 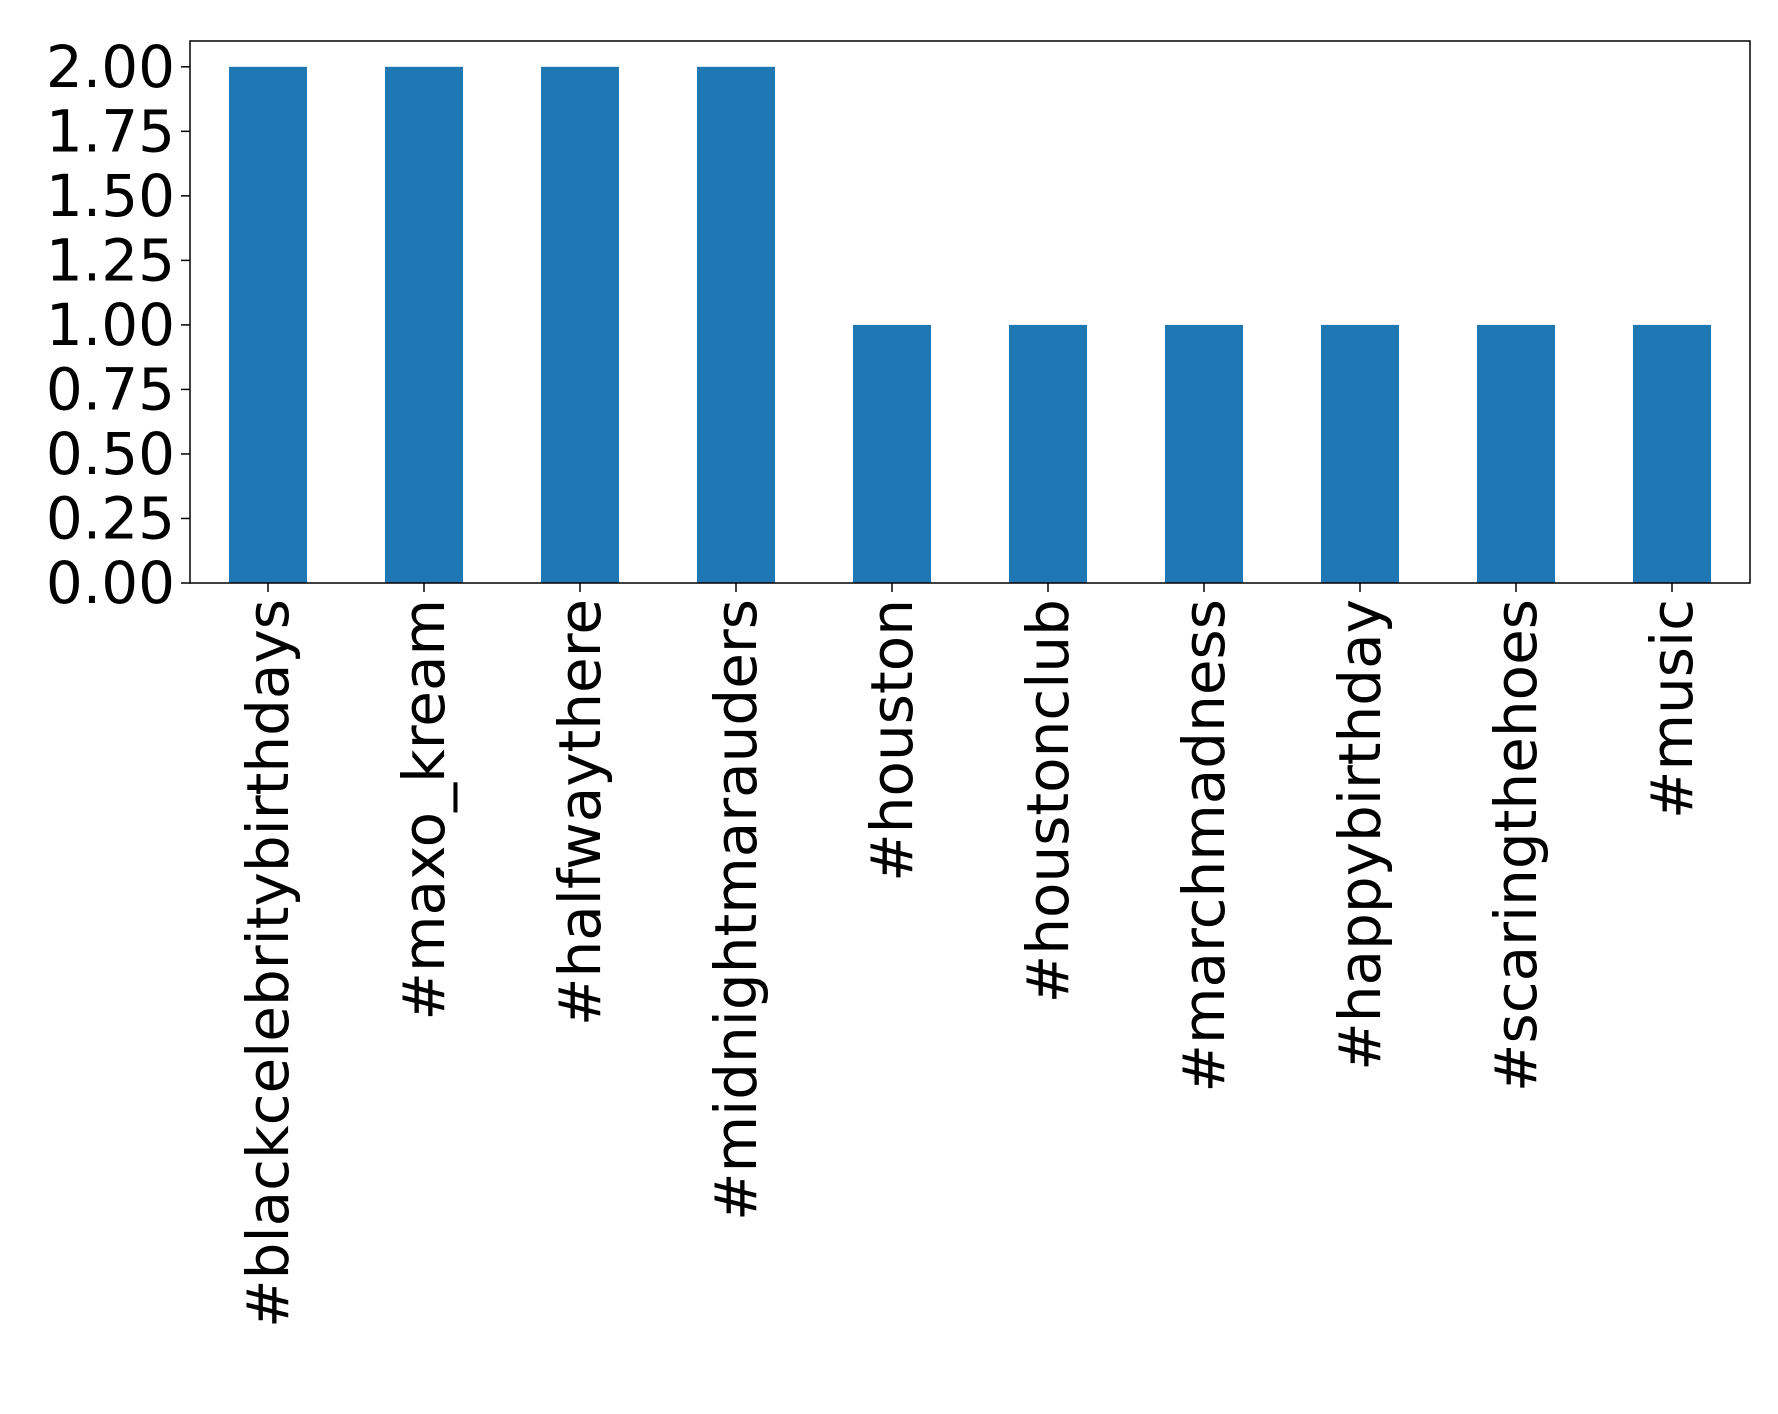 What do you see at coordinates (892, 740) in the screenshot?
I see `x-tick-label: #houston` at bounding box center [892, 740].